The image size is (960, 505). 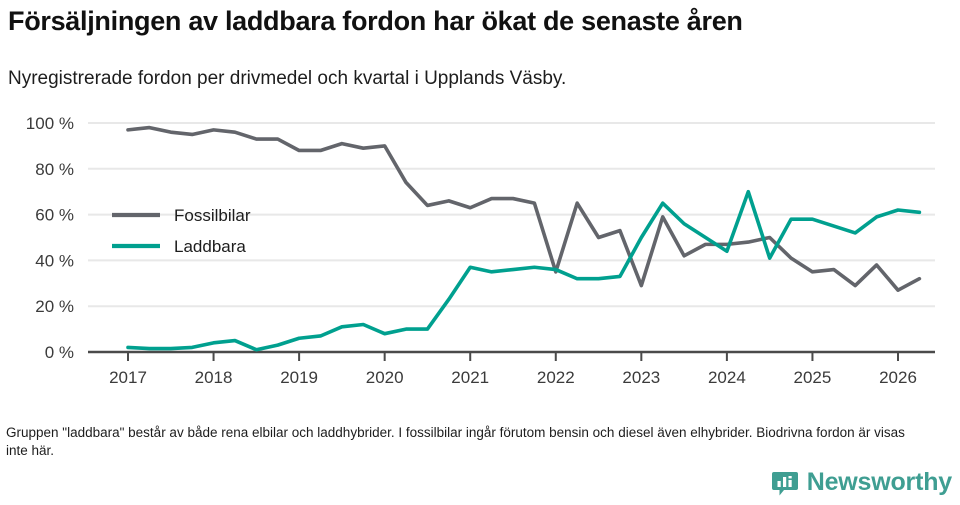 What do you see at coordinates (879, 482) in the screenshot?
I see `brand-name: Newsworthy` at bounding box center [879, 482].